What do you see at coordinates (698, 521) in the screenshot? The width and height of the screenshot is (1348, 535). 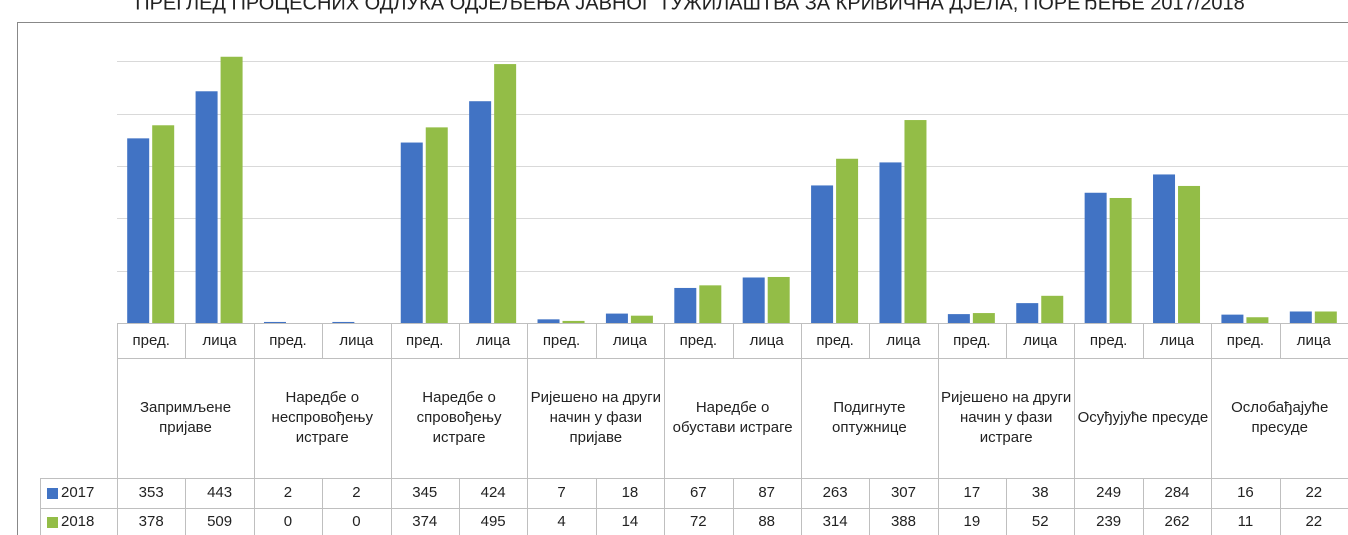 I see `table-value: 72` at bounding box center [698, 521].